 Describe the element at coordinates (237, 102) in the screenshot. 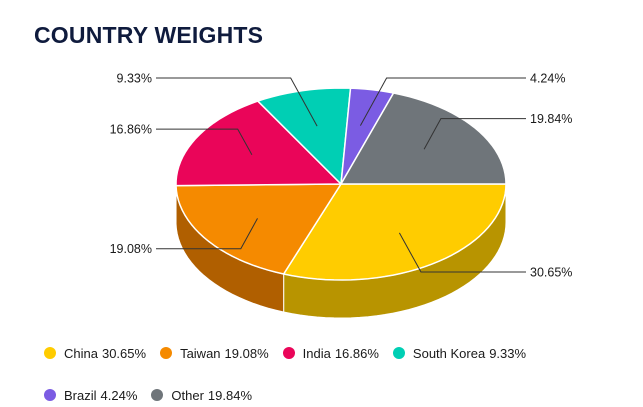

I see `leader-line-south-korea` at that location.